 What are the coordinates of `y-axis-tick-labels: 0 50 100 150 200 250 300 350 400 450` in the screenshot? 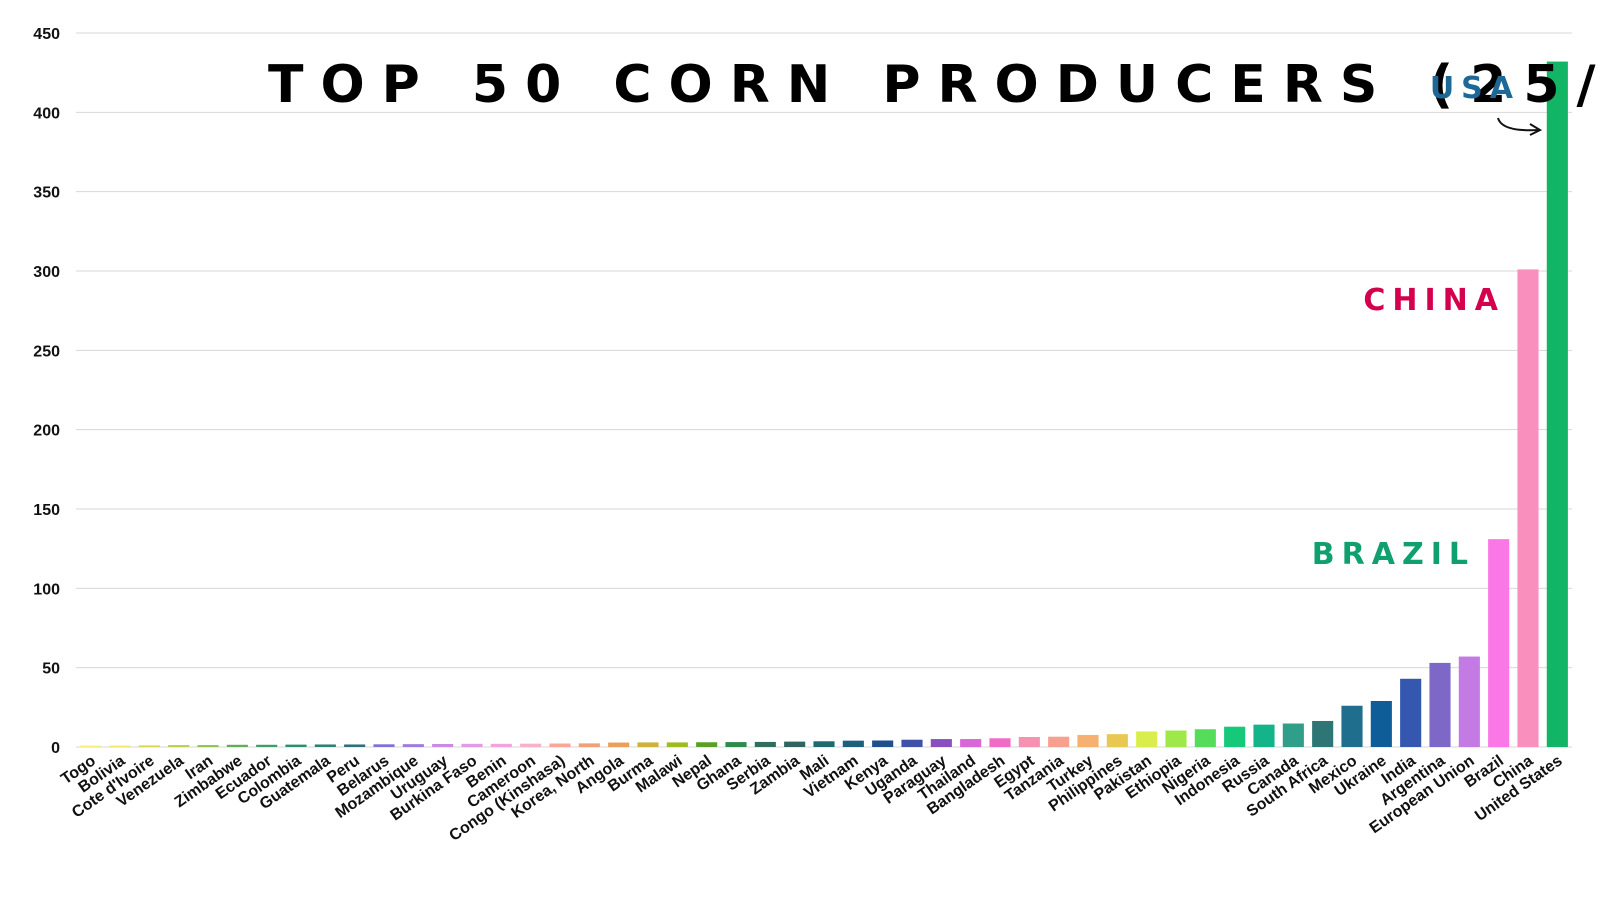 It's located at (46, 391).